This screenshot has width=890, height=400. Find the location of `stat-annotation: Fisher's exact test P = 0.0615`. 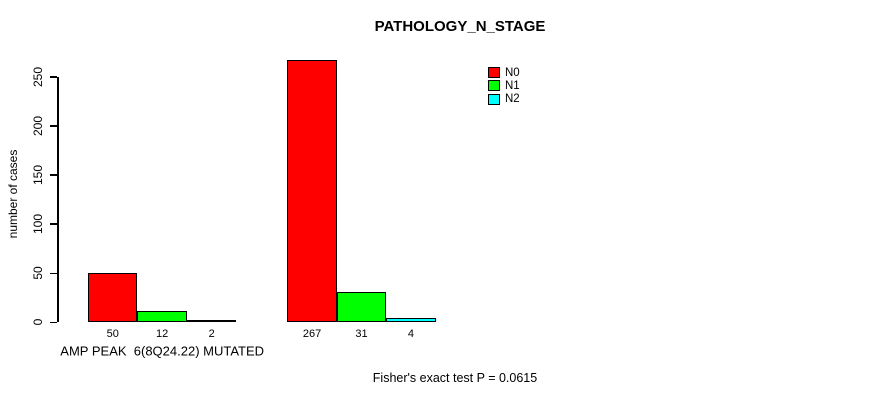

stat-annotation: Fisher's exact test P = 0.0615 is located at coordinates (455, 378).